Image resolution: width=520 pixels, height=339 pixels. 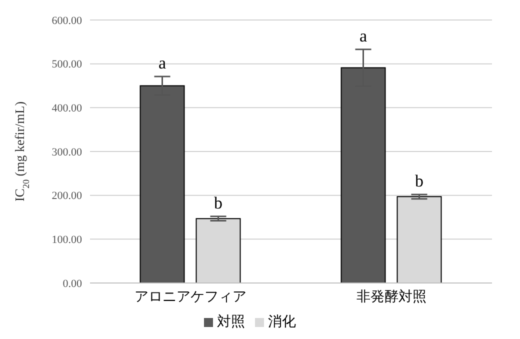 What do you see at coordinates (67, 20) in the screenshot?
I see `y-tick-label: 600.00` at bounding box center [67, 20].